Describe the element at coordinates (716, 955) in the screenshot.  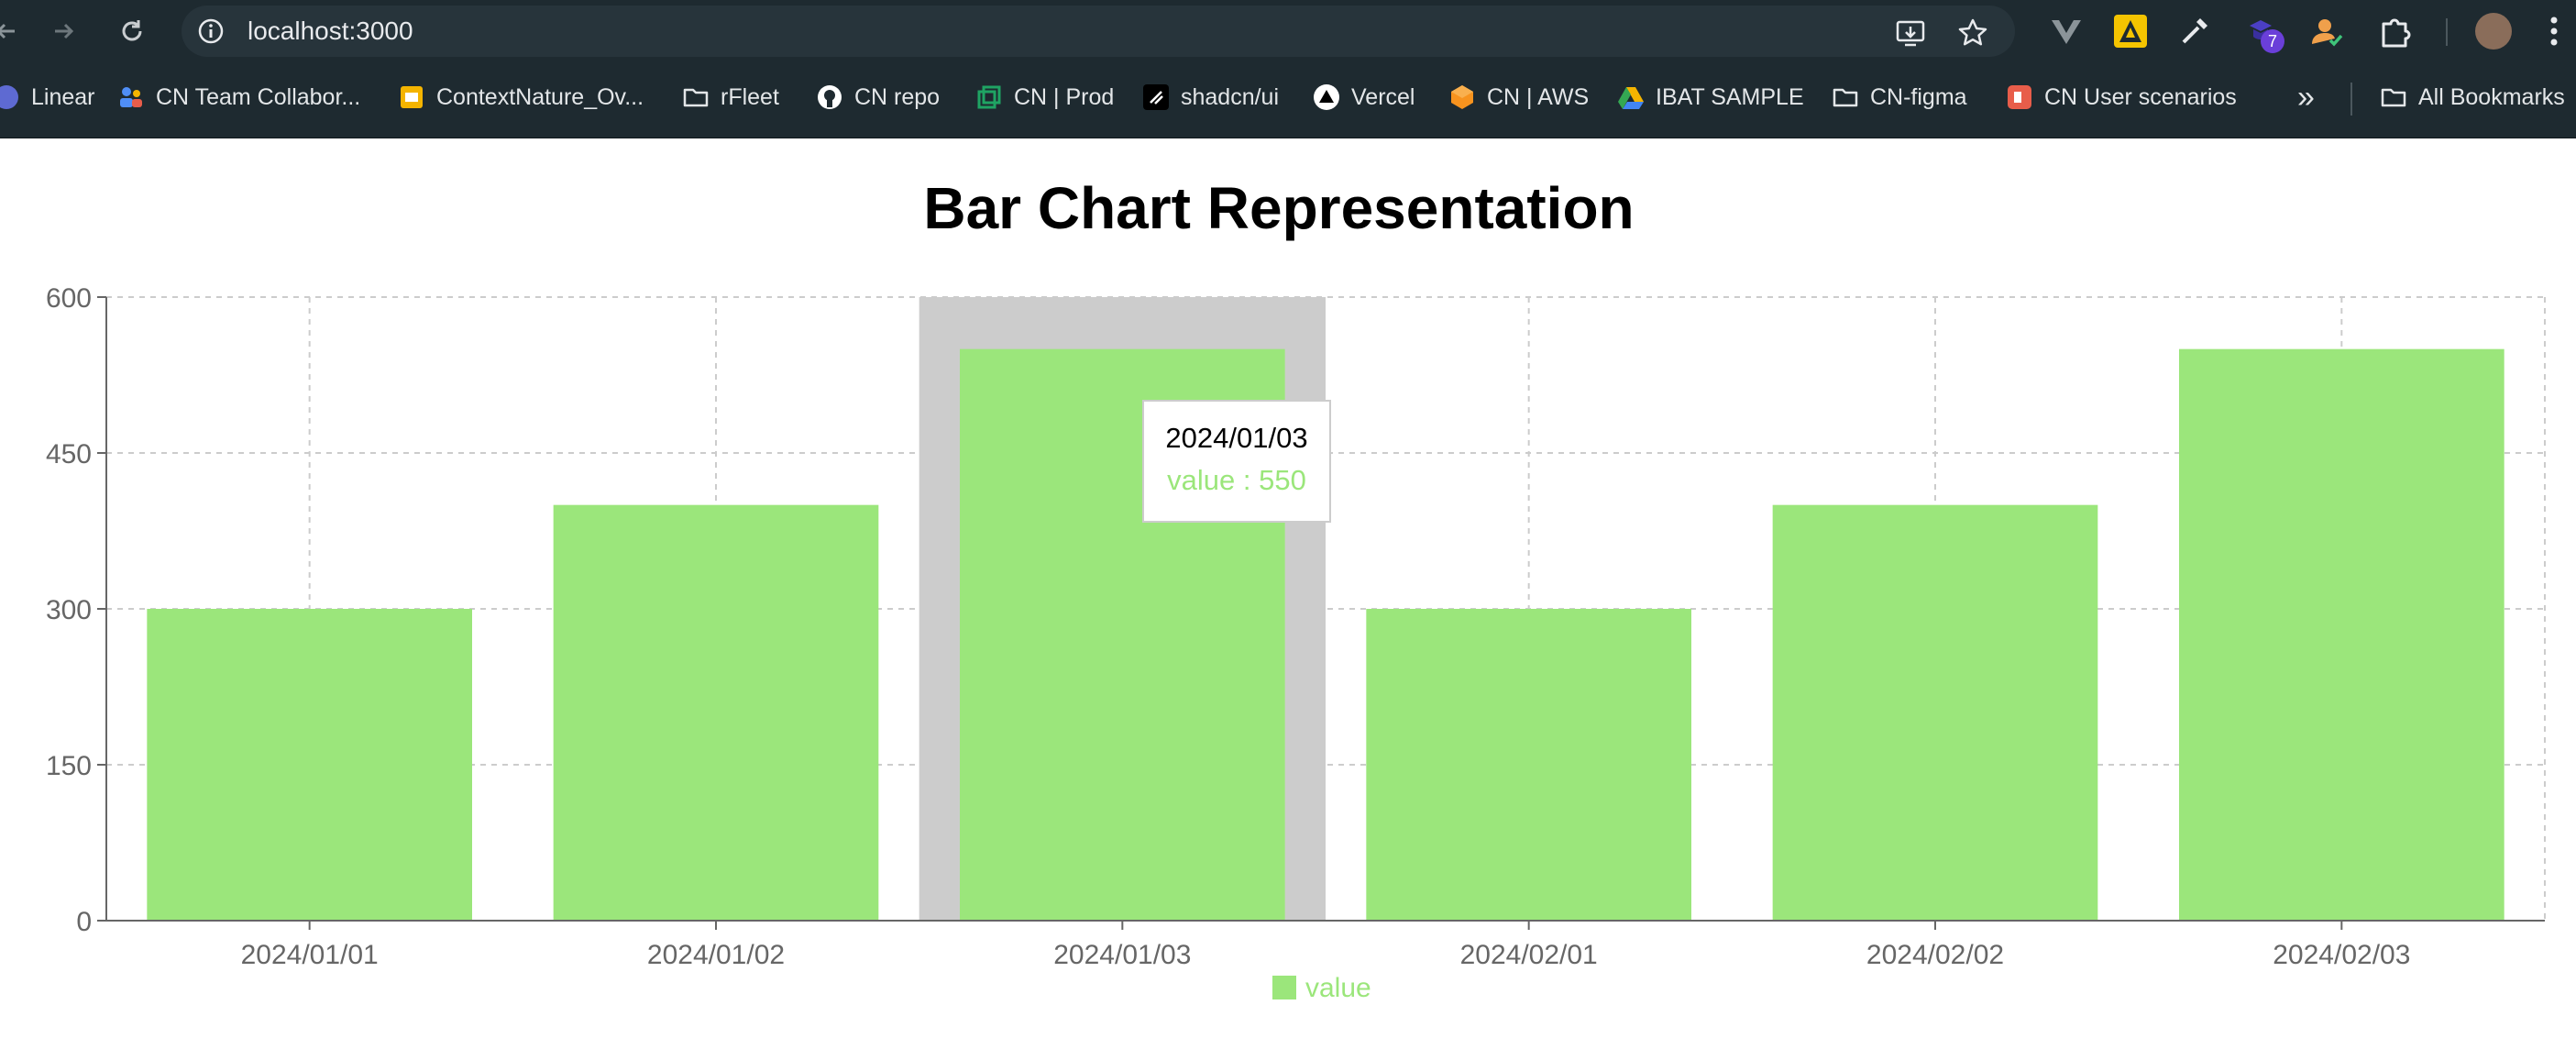
I see `x-tick-label: 2024/01/02` at that location.